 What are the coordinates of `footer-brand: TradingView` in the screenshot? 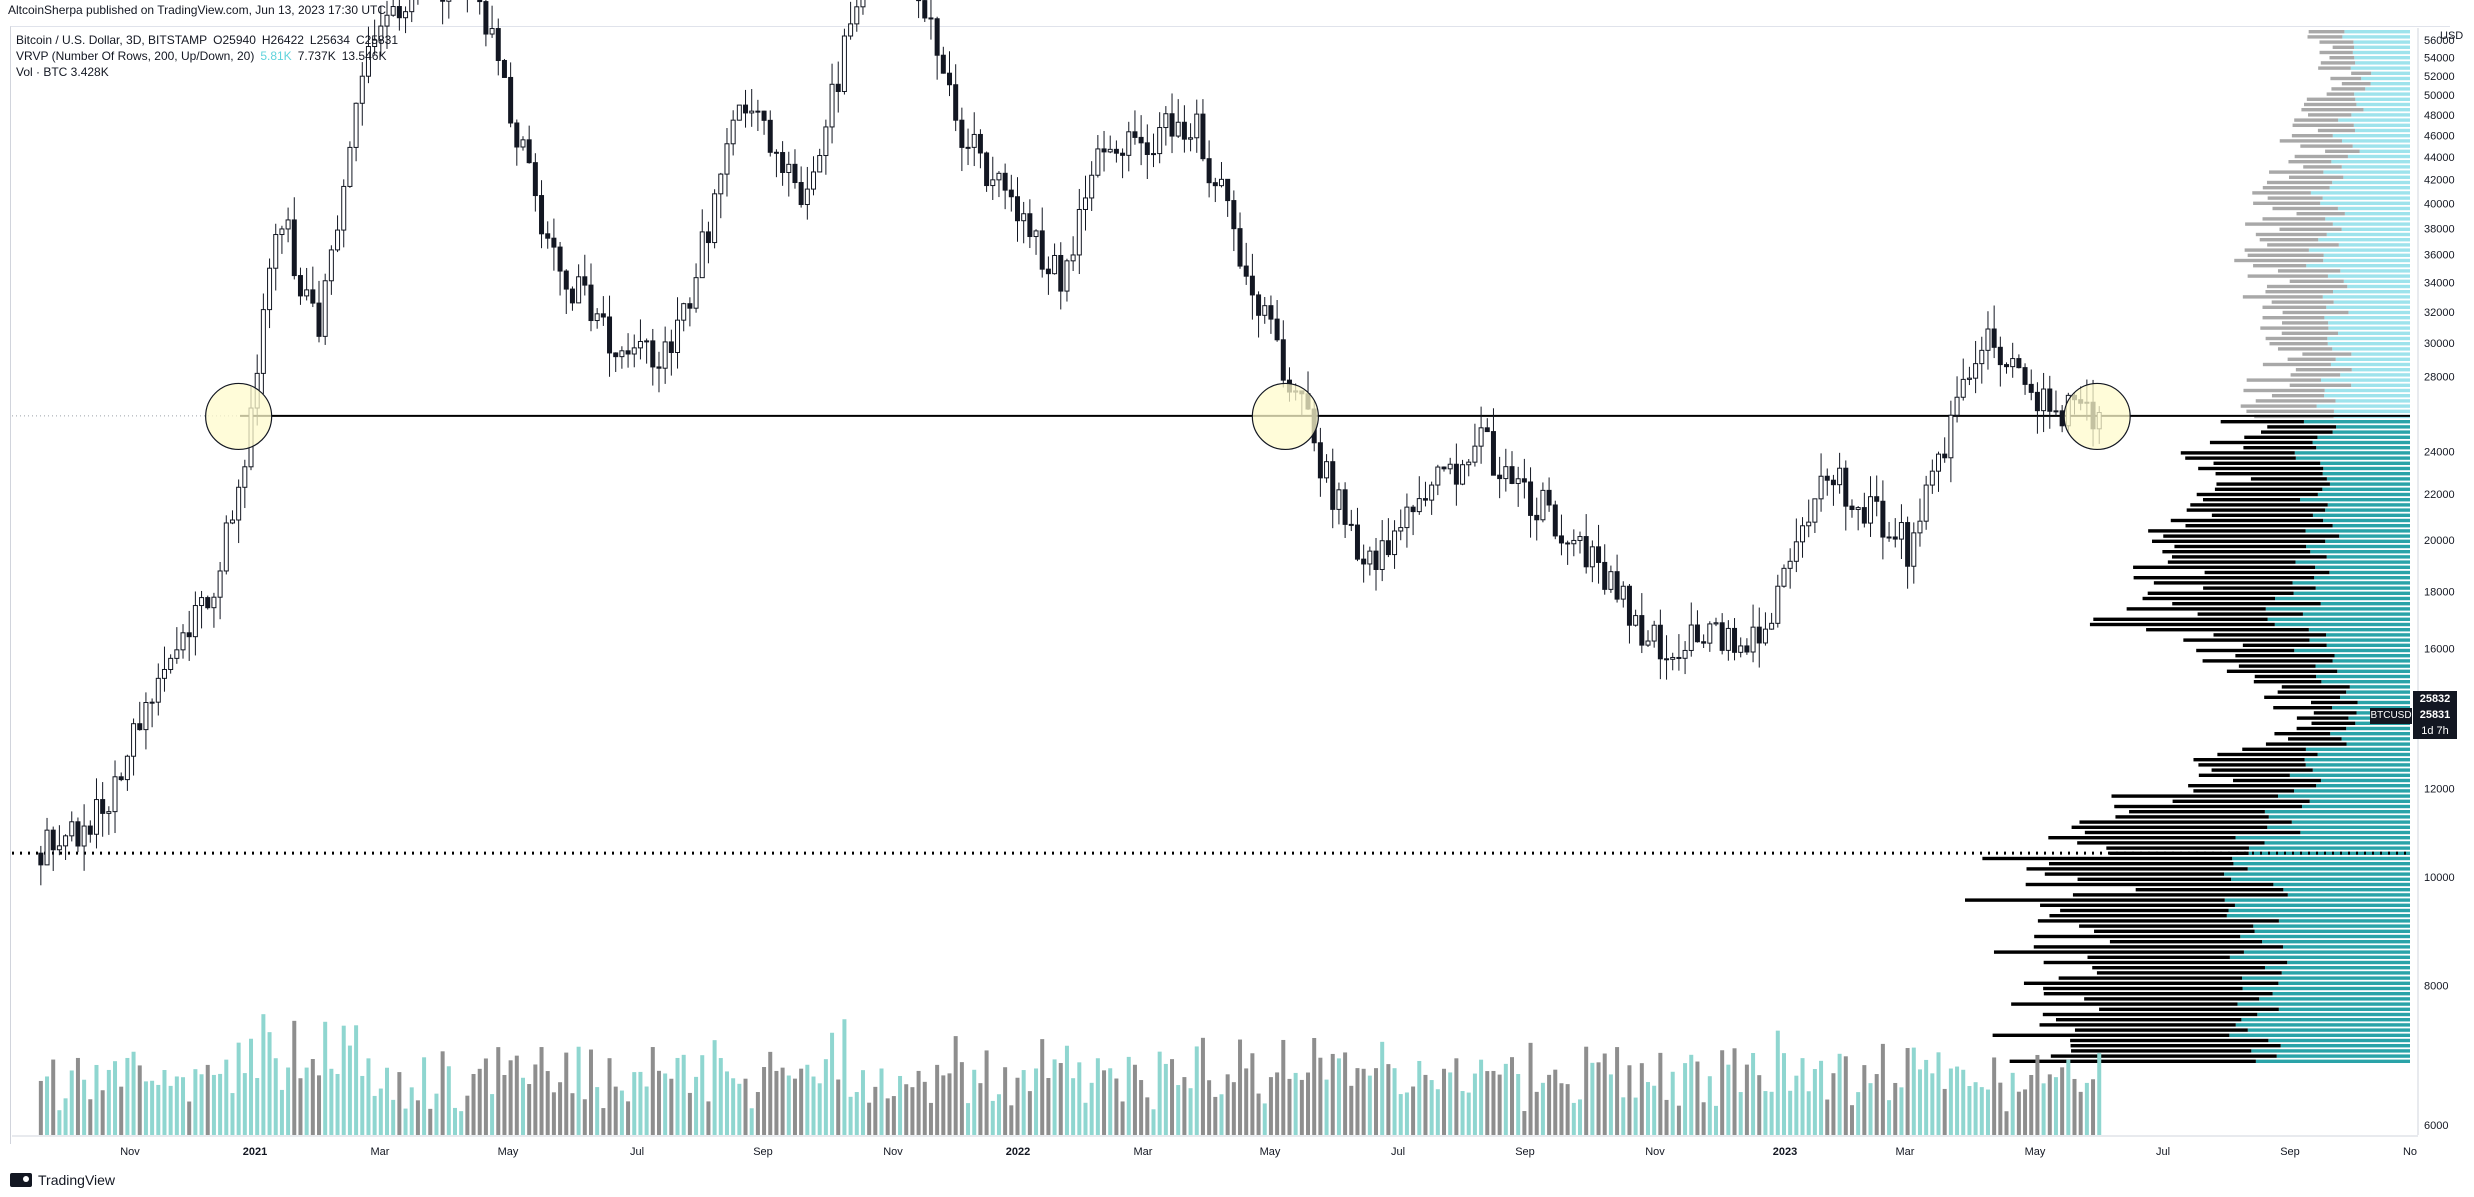 It's located at (62, 1180).